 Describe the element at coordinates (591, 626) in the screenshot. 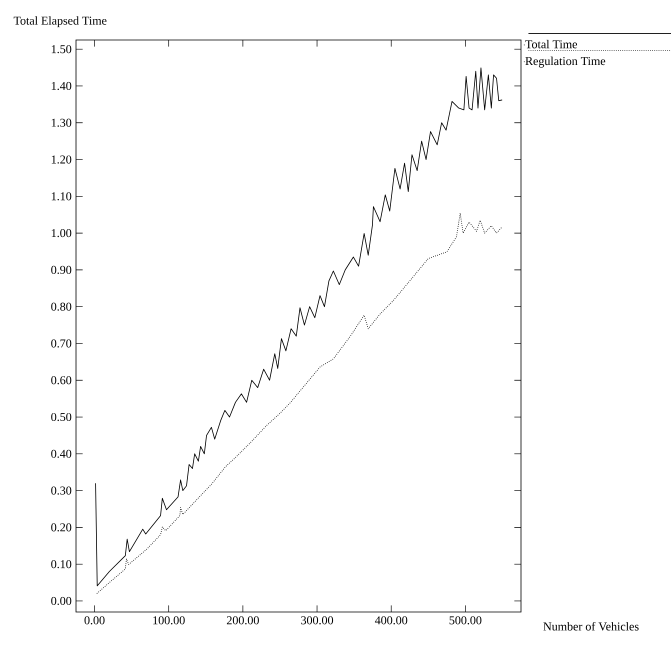

I see `x-axis-title: Number of Vehicles` at that location.